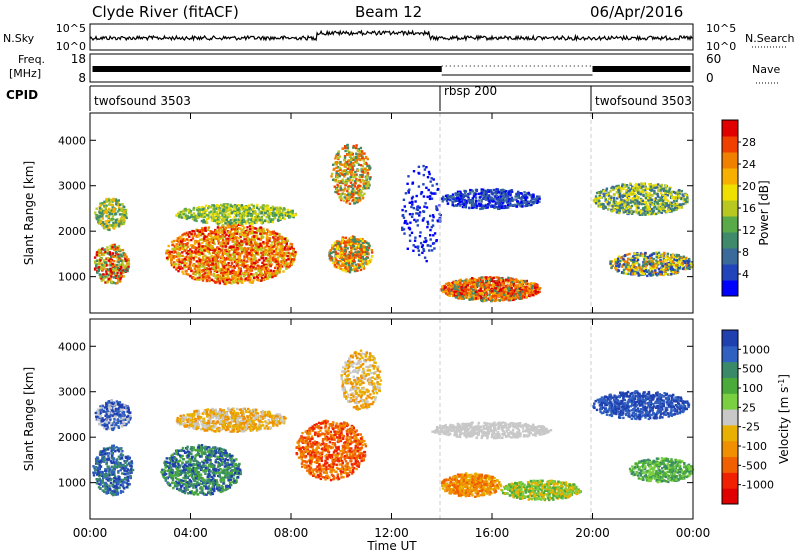  I want to click on noise-right-label: N.Search, so click(770, 38).